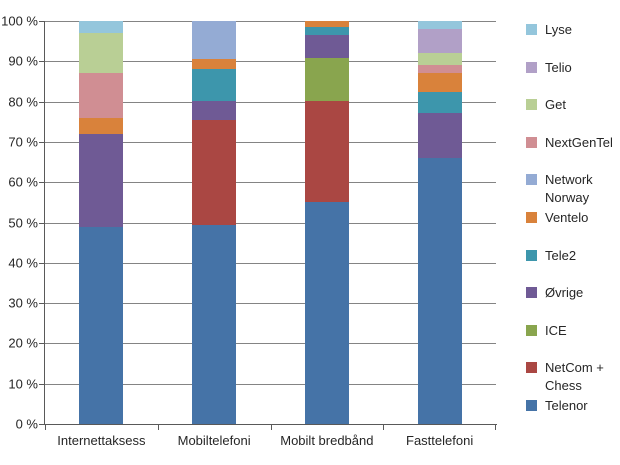  I want to click on y-tick-label: 60 %, so click(23, 182).